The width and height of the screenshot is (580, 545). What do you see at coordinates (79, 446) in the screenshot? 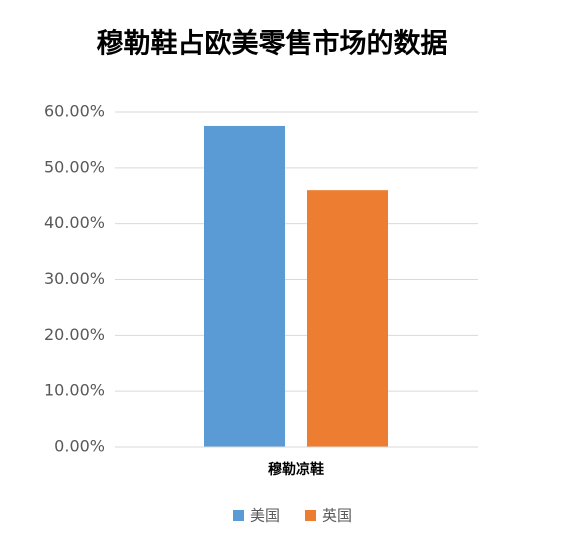
I see `y-tick-label: 0.00%` at bounding box center [79, 446].